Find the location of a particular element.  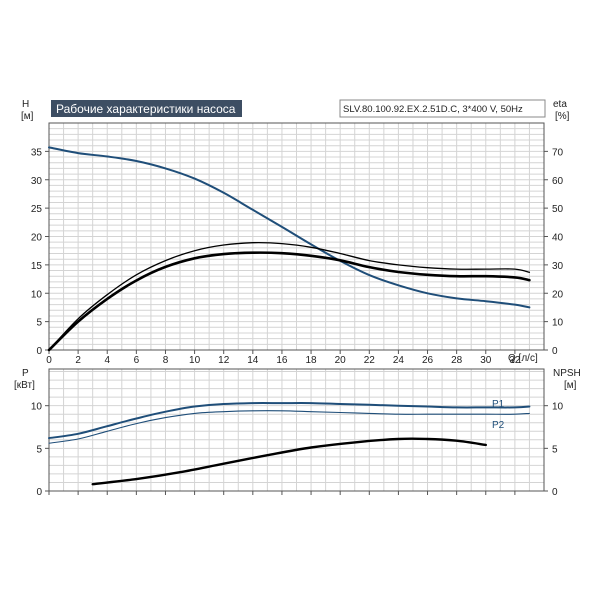

x-tick-label: 22 is located at coordinates (370, 360).